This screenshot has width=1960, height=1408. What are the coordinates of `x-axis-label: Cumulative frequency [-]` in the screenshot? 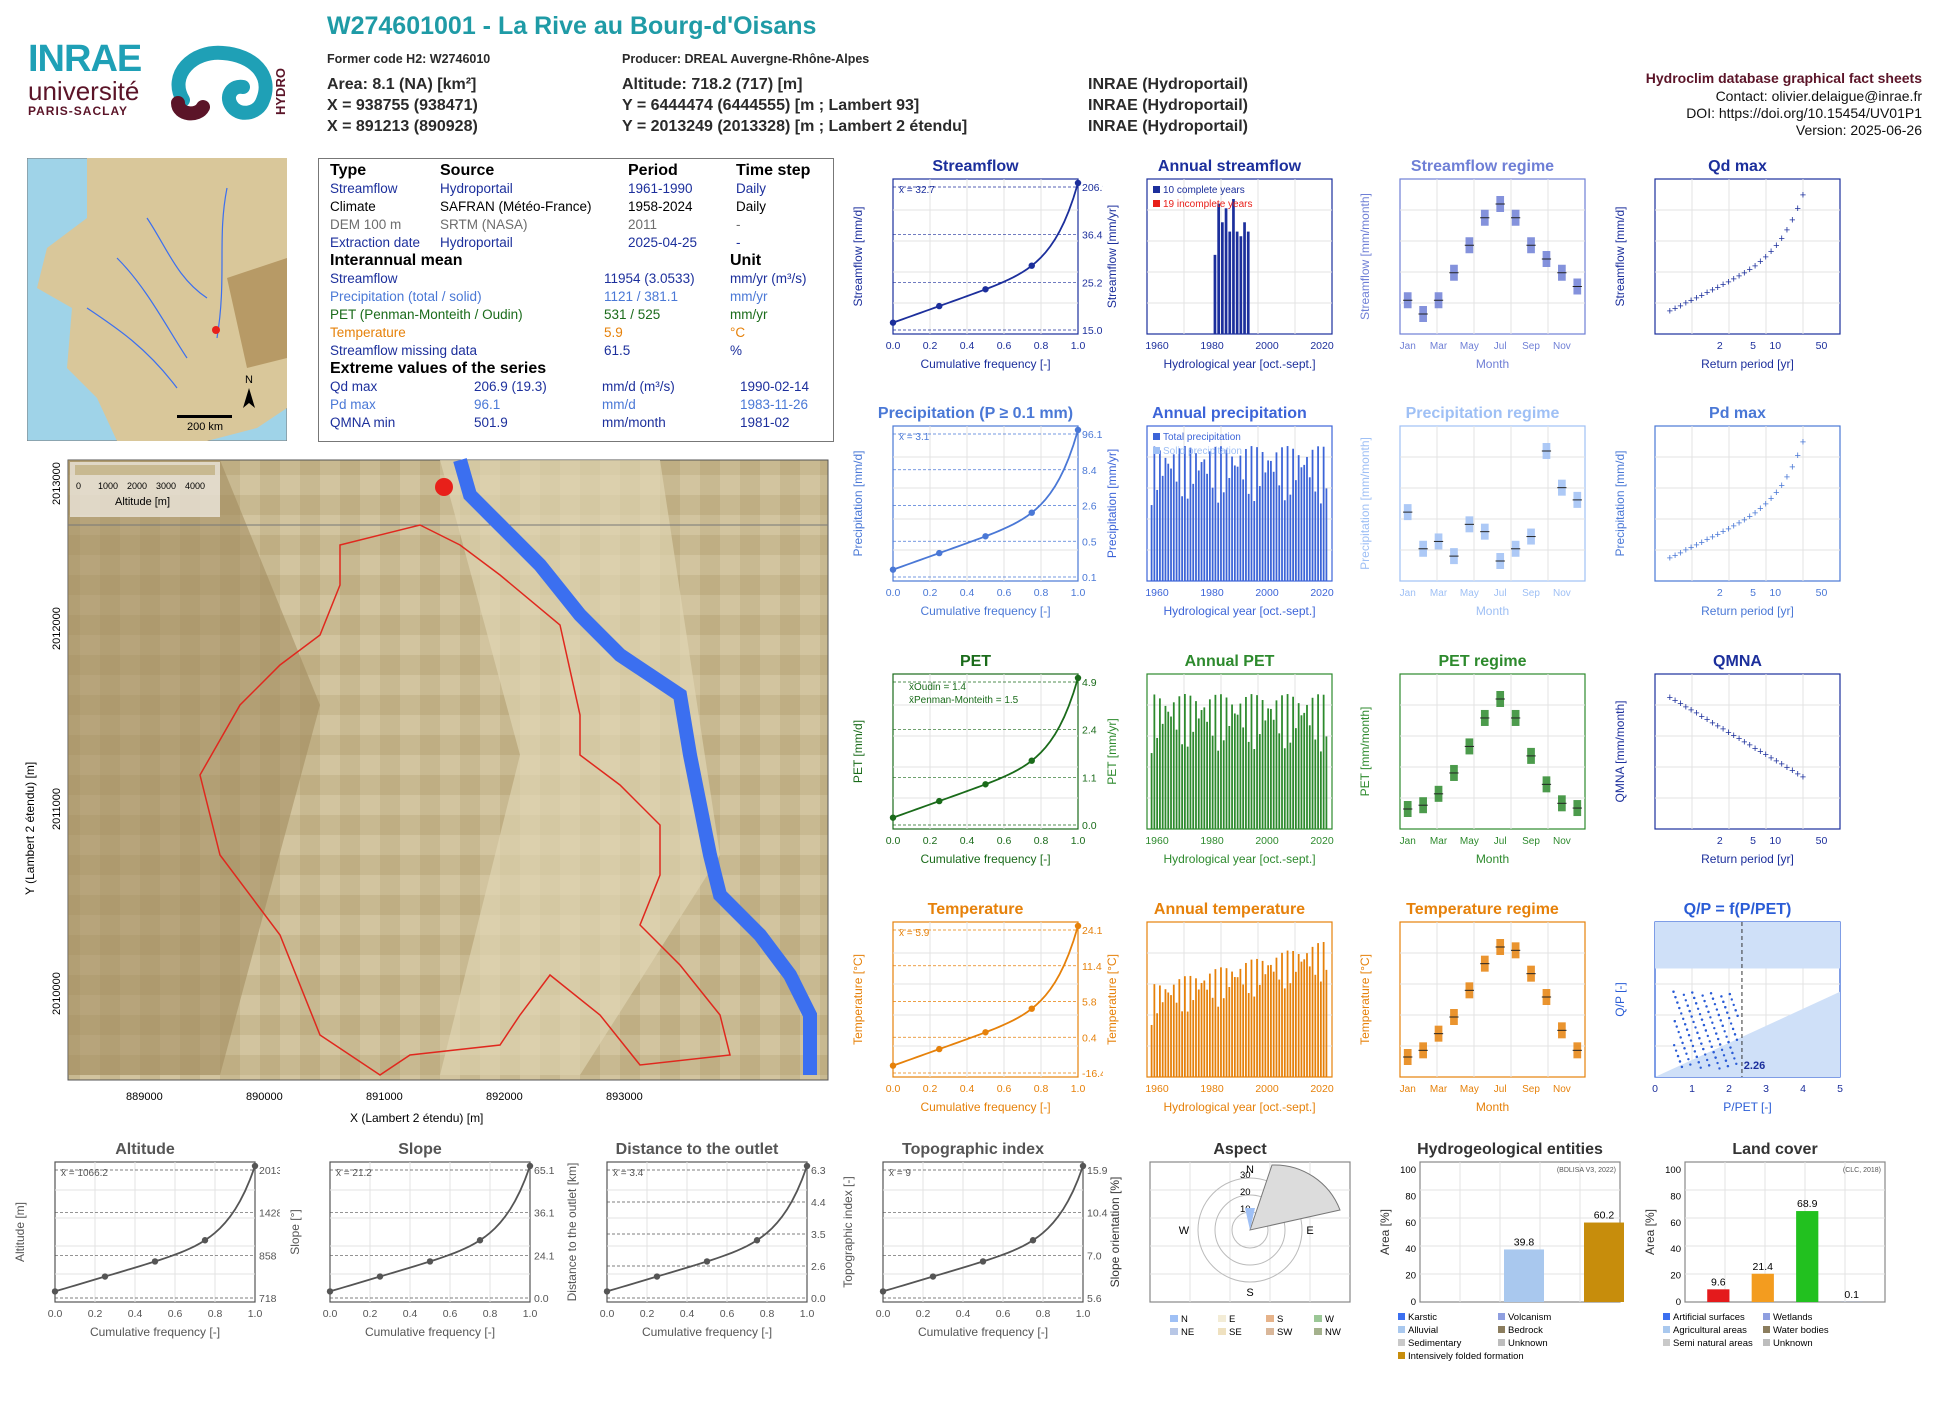 It's located at (985, 859).